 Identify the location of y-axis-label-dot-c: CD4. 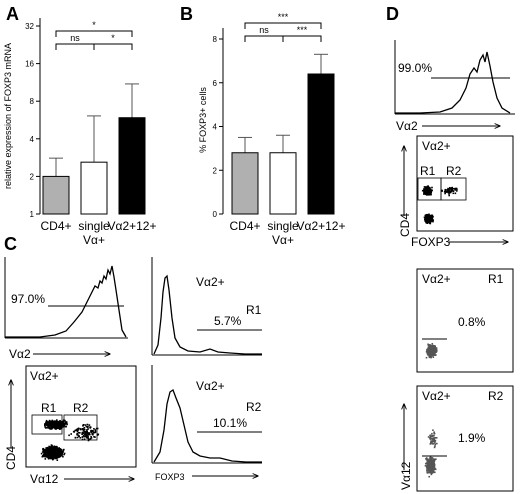
(11, 458).